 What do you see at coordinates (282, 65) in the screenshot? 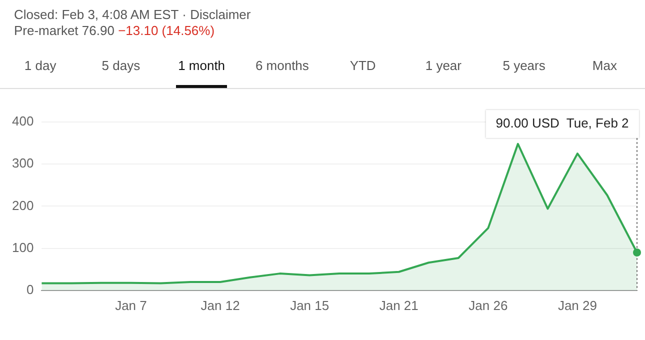
I see `text: 6 months` at bounding box center [282, 65].